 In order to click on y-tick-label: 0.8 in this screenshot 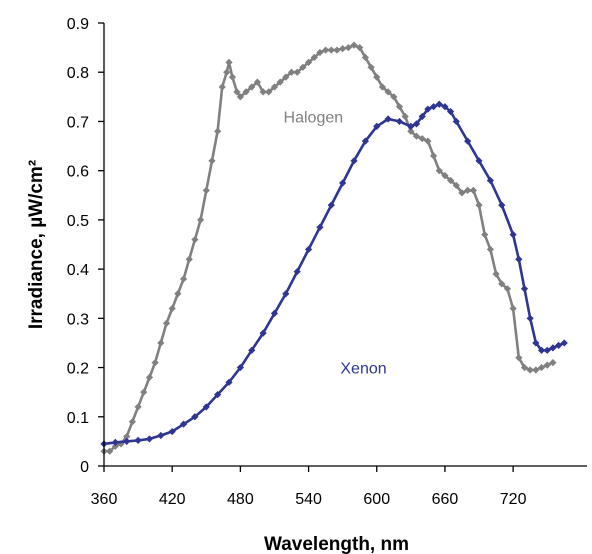, I will do `click(78, 73)`.